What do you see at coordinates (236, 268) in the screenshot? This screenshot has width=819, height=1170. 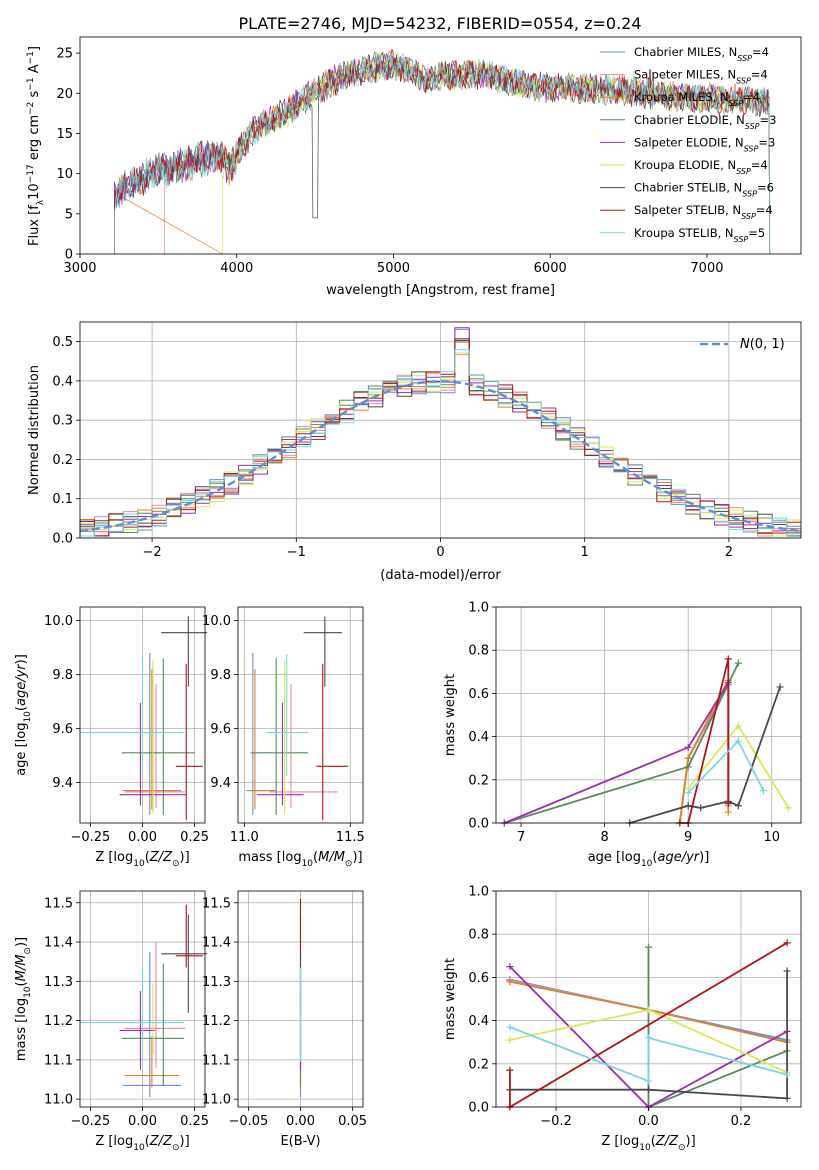 I see `x-tick-label: 4000` at bounding box center [236, 268].